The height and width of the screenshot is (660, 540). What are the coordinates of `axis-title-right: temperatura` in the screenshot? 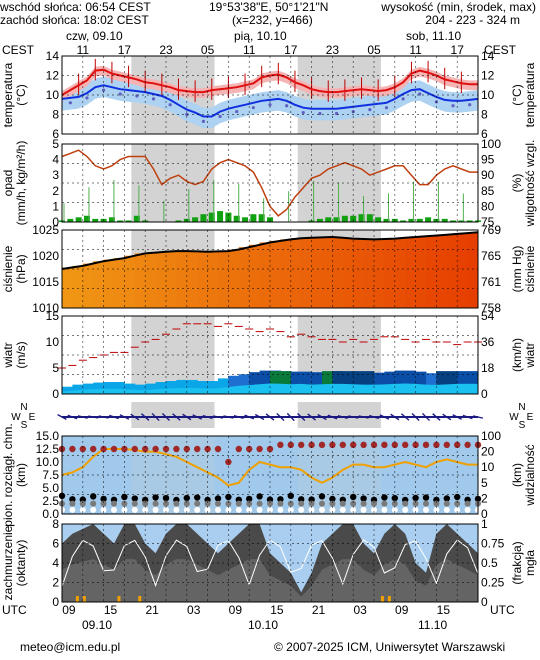 It's located at (530, 94).